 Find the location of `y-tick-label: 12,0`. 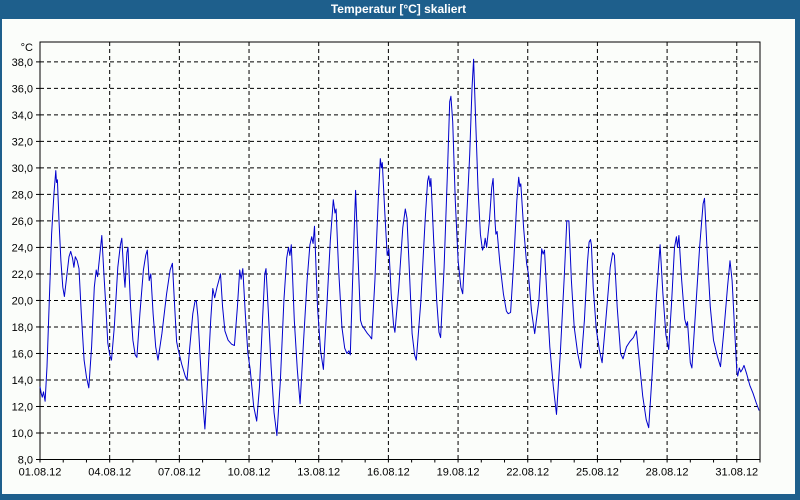

y-tick-label: 12,0 is located at coordinates (22, 407).